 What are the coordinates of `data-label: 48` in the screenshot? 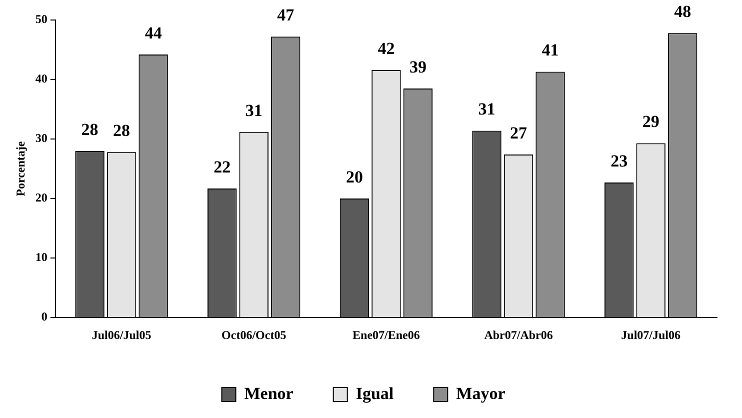 It's located at (683, 11).